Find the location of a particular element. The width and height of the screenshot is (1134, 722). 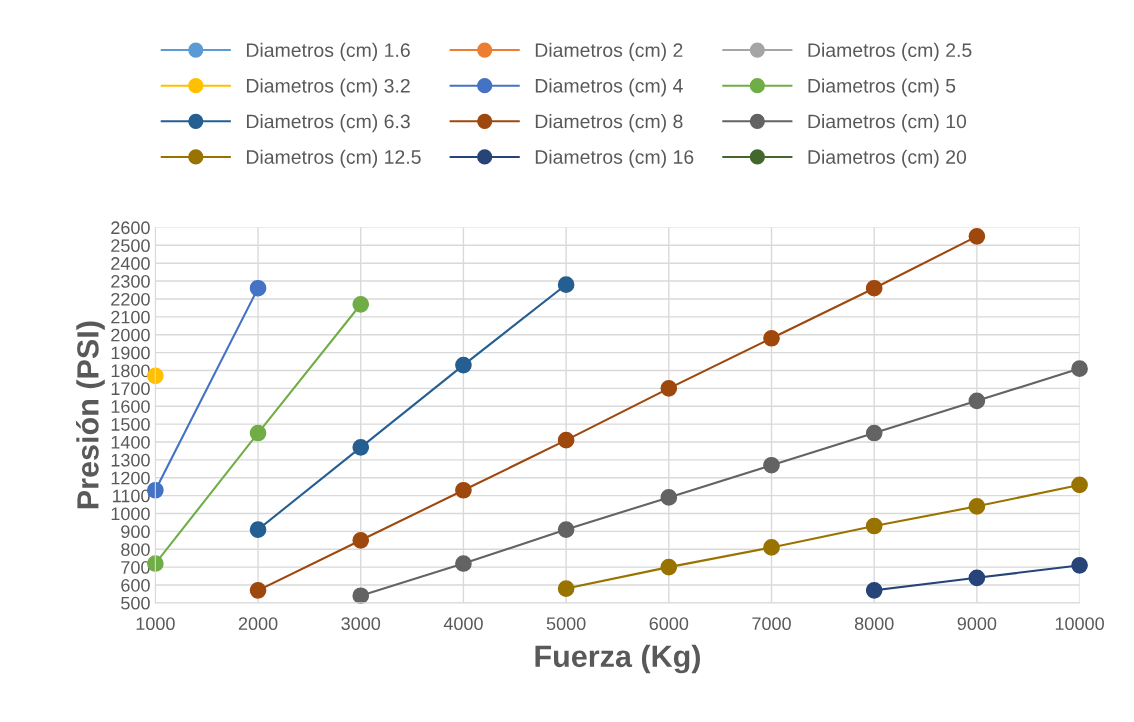

y-tick-label: 900 is located at coordinates (135, 532).